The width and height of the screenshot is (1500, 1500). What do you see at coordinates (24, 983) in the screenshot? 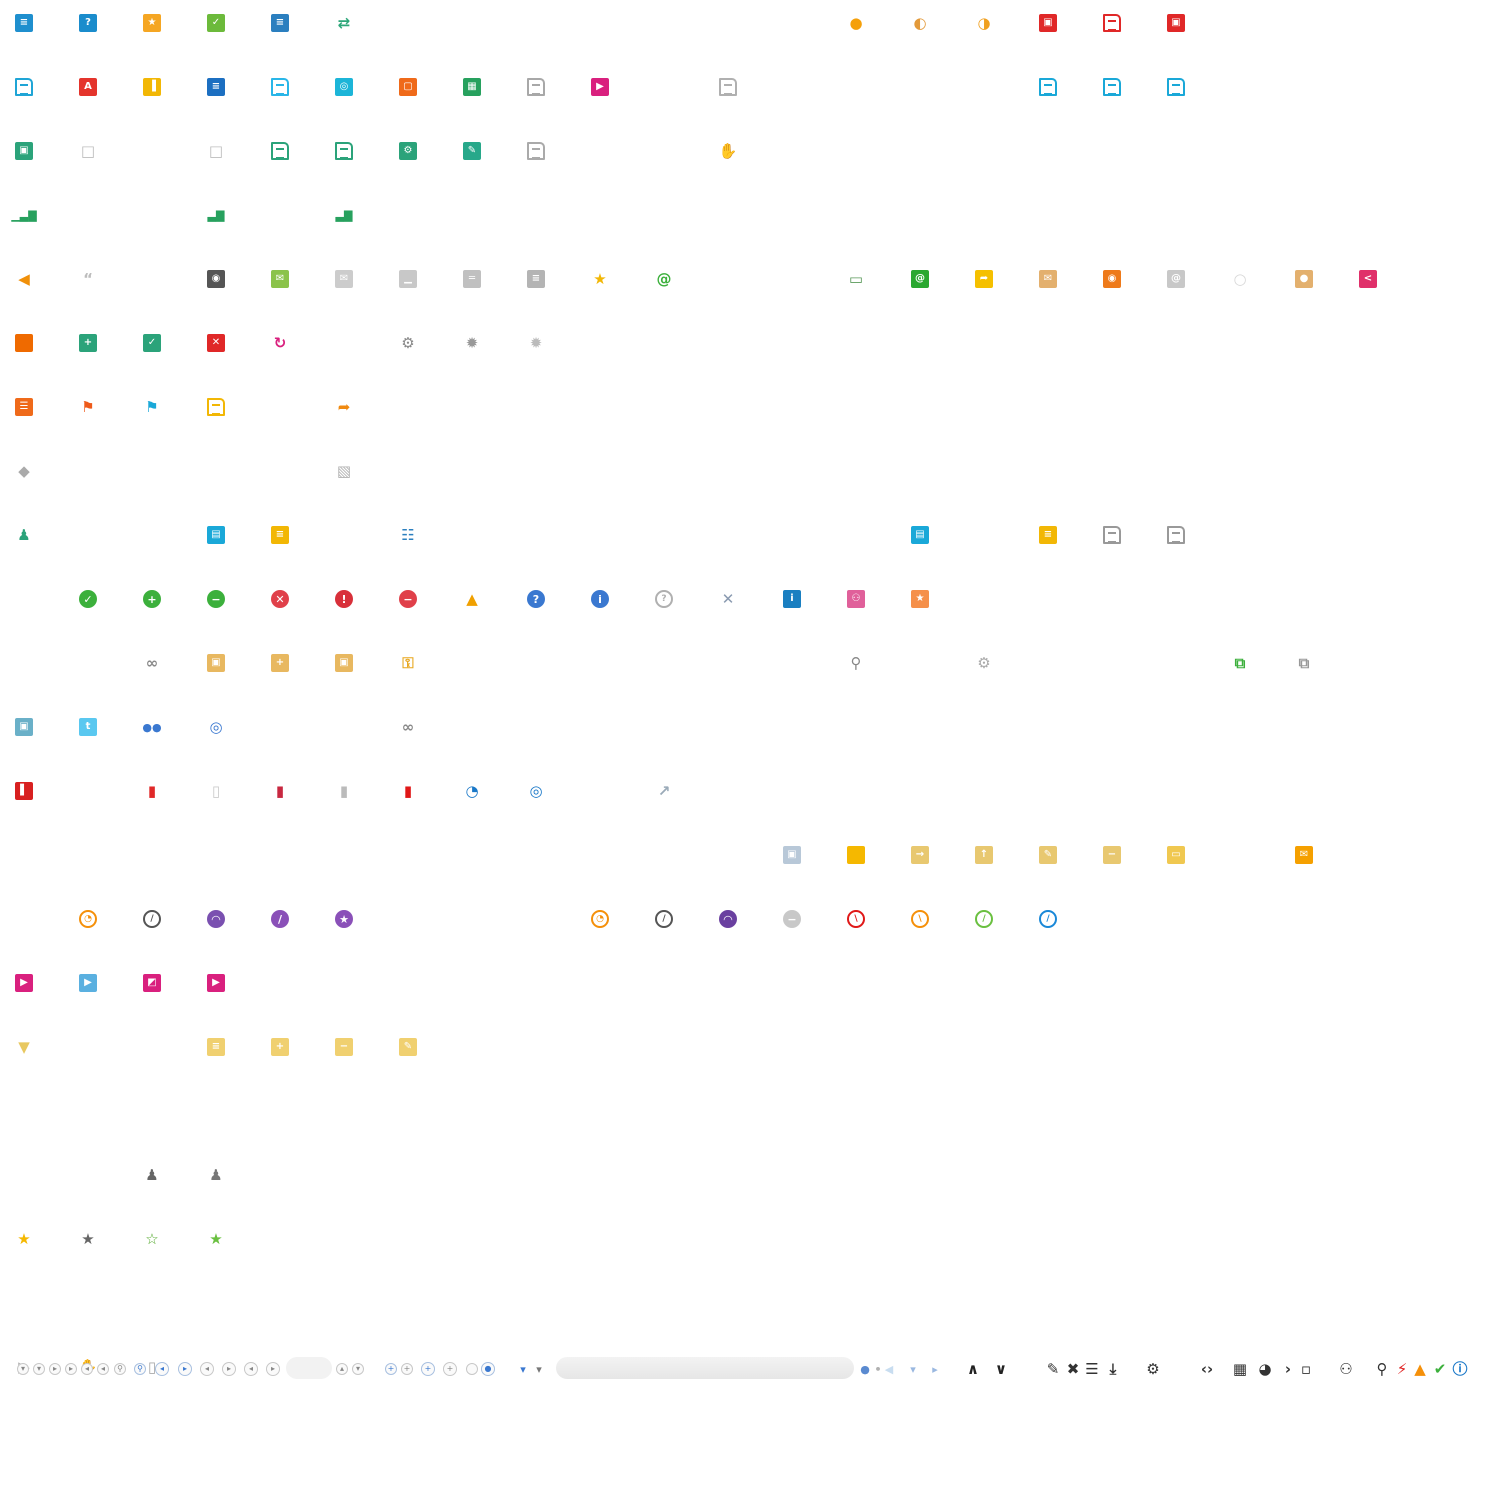
I see `video-icon: ▶` at bounding box center [24, 983].